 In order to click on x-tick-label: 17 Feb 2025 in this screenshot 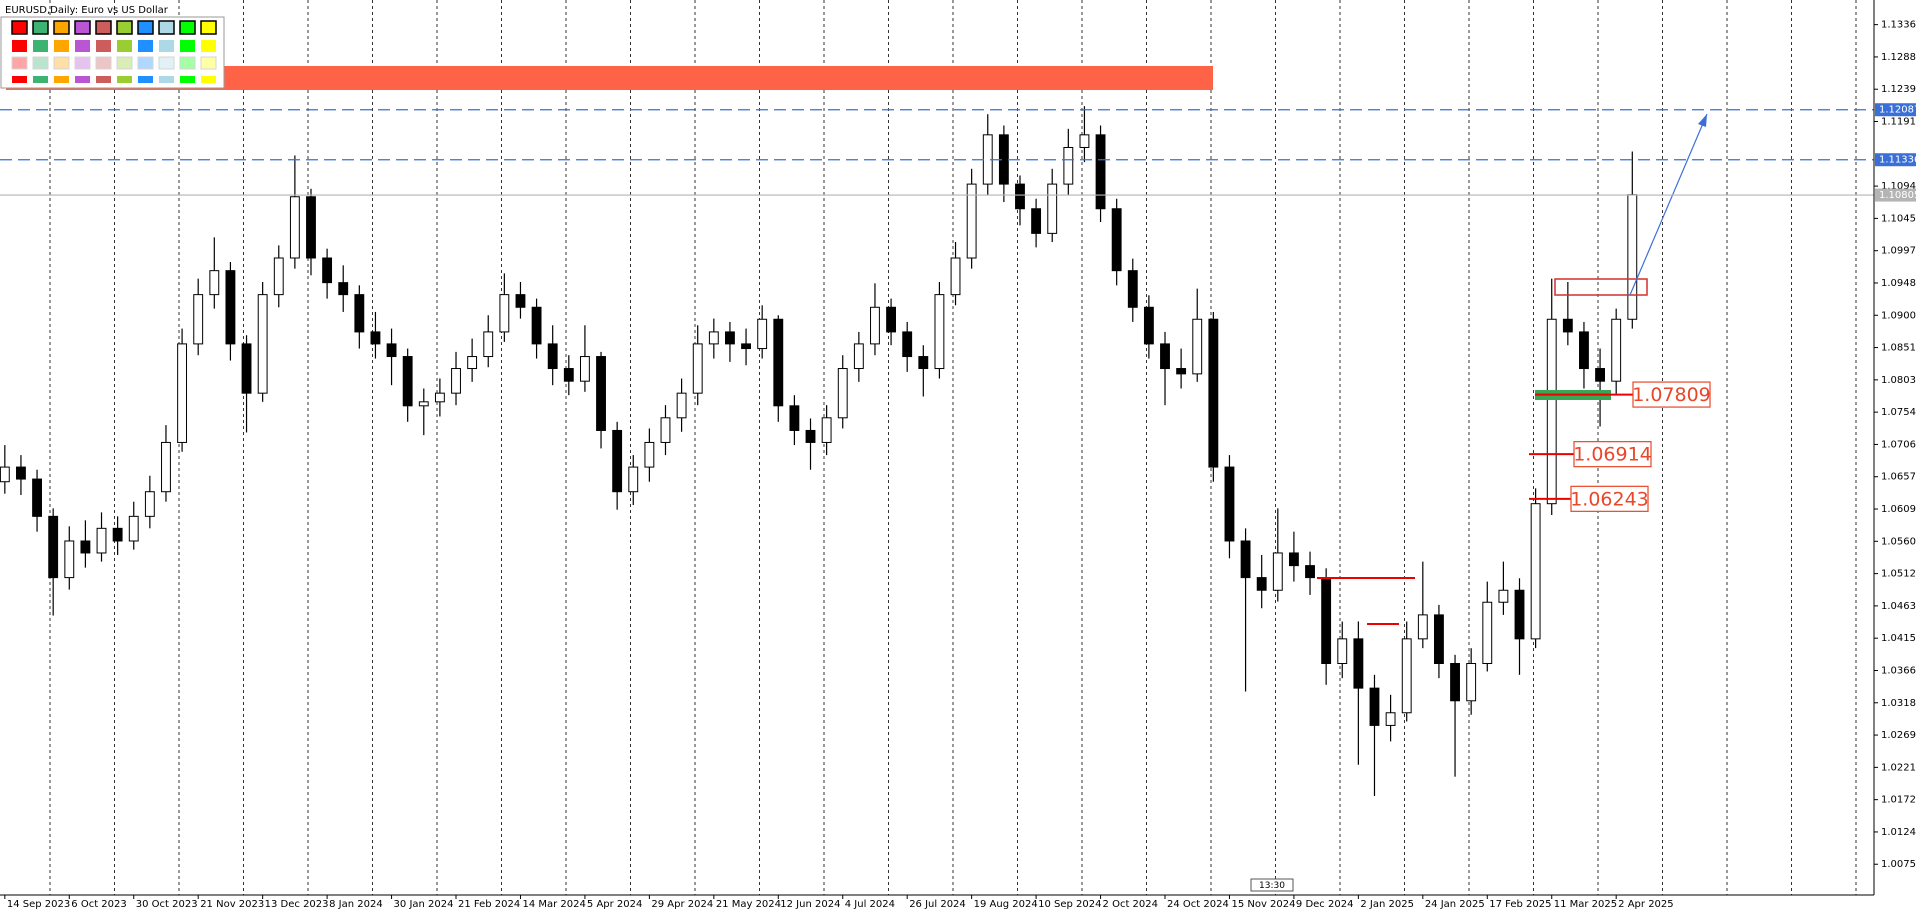, I will do `click(1520, 904)`.